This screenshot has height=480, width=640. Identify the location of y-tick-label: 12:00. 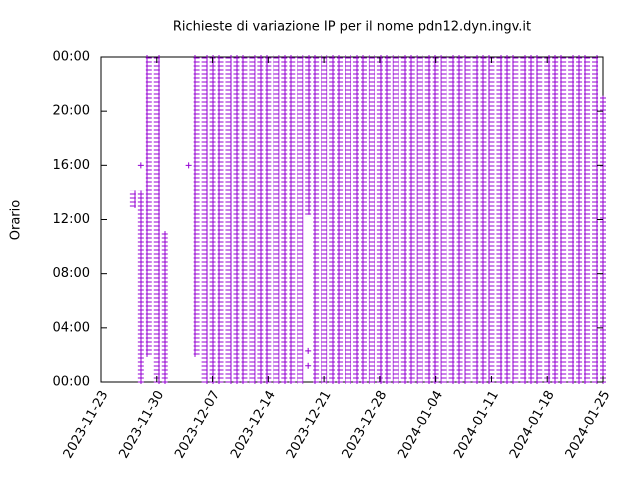
(71, 219).